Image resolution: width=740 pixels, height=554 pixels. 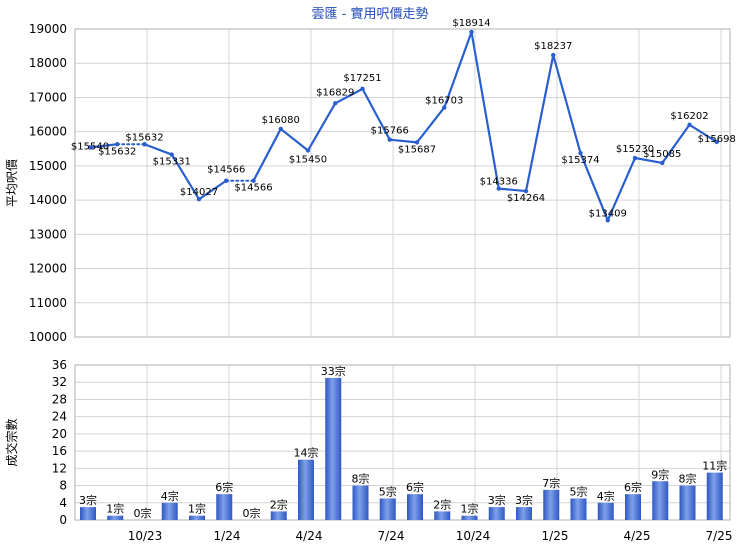 I want to click on x-tick-label: 1/24, so click(x=227, y=536).